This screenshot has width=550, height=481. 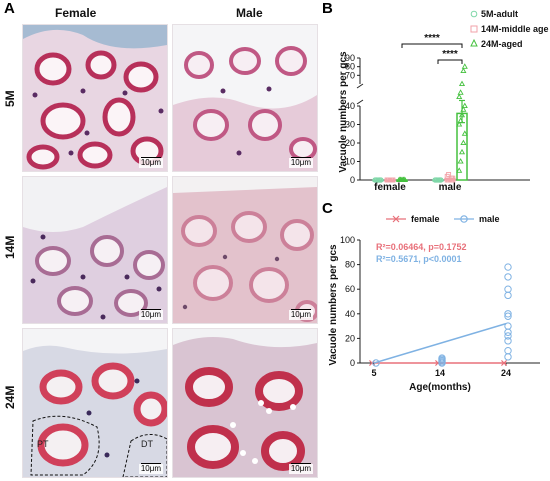 I want to click on micrograph-female-5m: 10μm, so click(x=95, y=98).